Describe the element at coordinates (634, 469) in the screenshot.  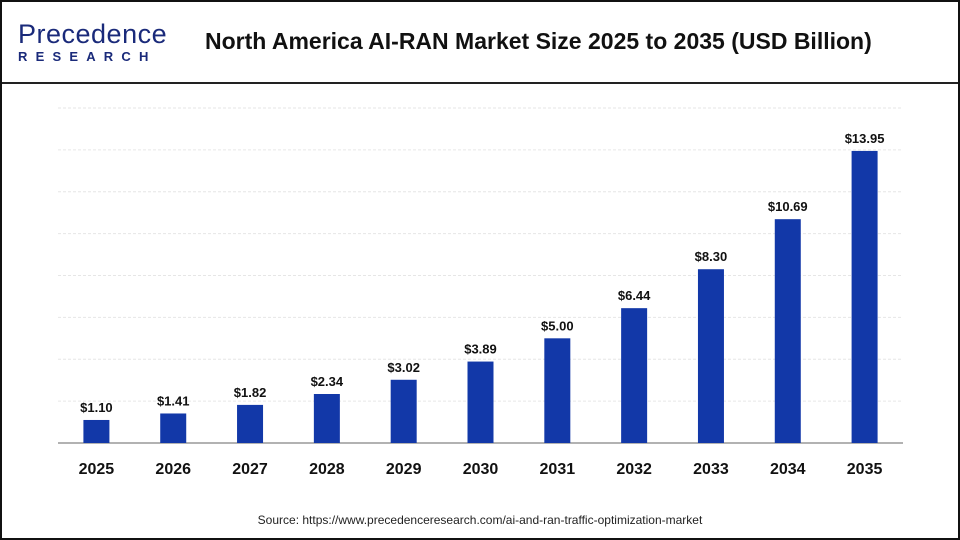
I see `x-tick-label: 2032` at that location.